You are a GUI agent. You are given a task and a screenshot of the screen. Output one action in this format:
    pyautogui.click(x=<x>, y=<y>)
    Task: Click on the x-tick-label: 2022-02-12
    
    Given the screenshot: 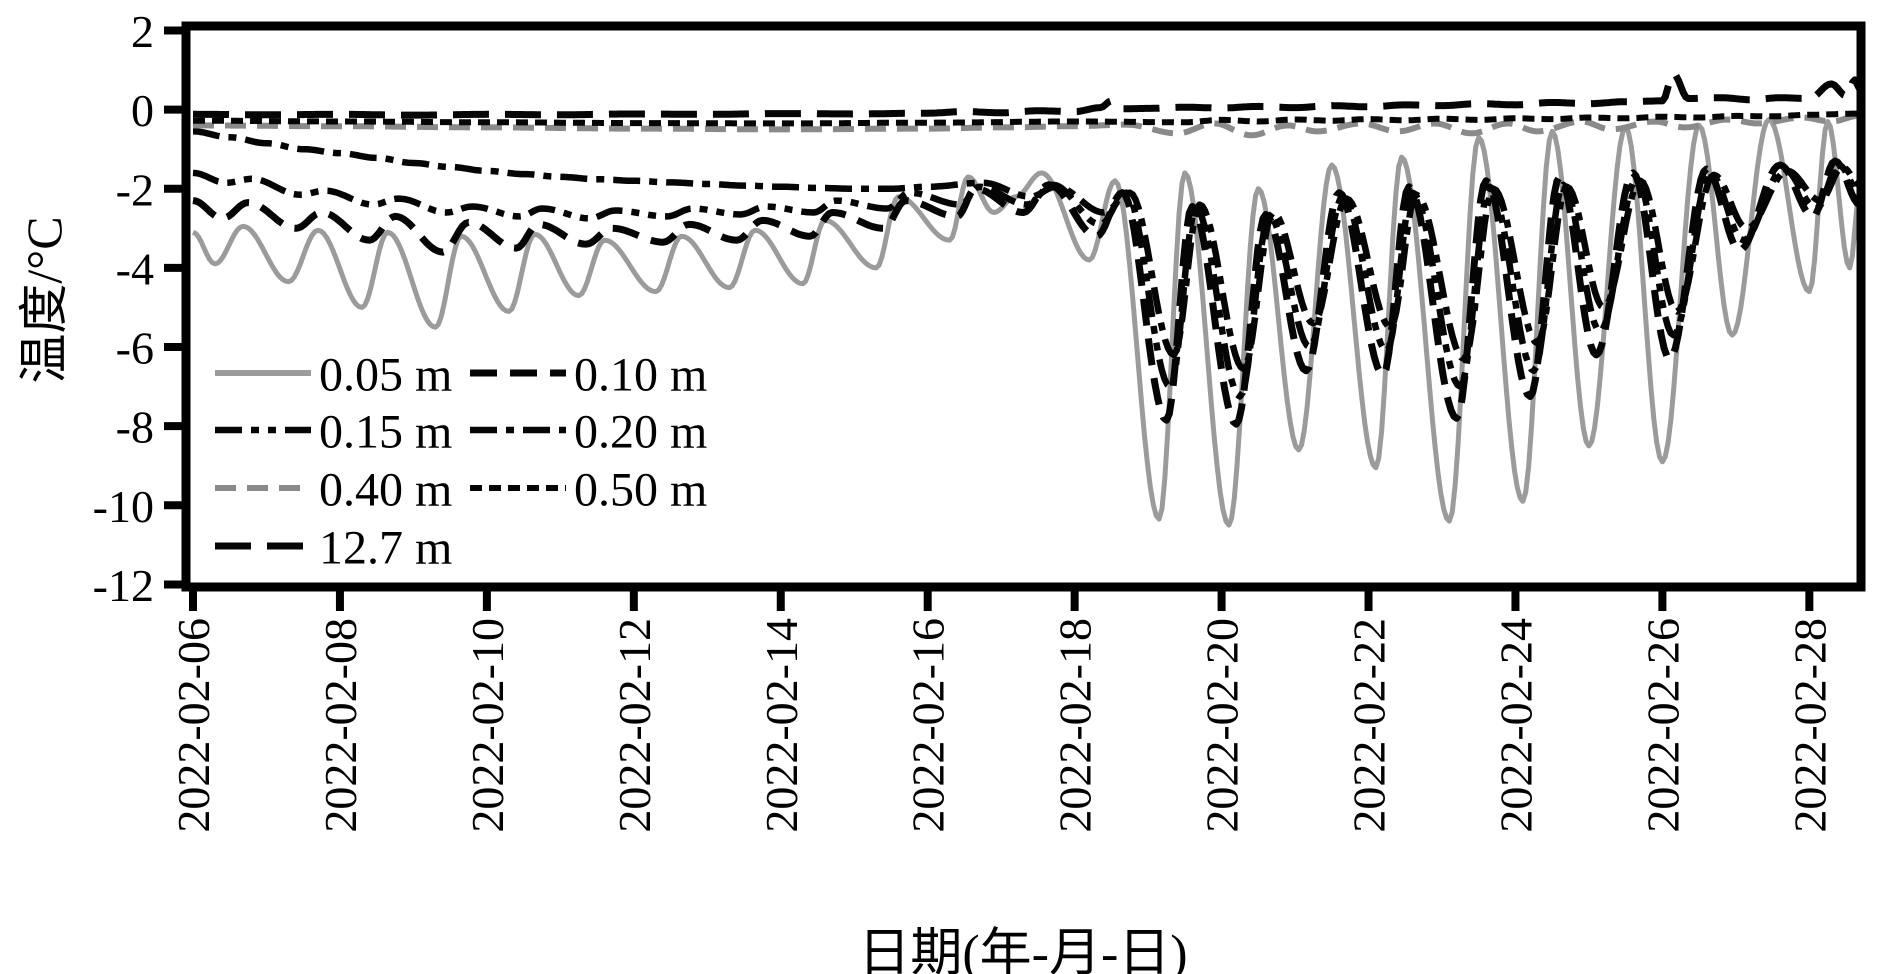 What is the action you would take?
    pyautogui.click(x=634, y=725)
    